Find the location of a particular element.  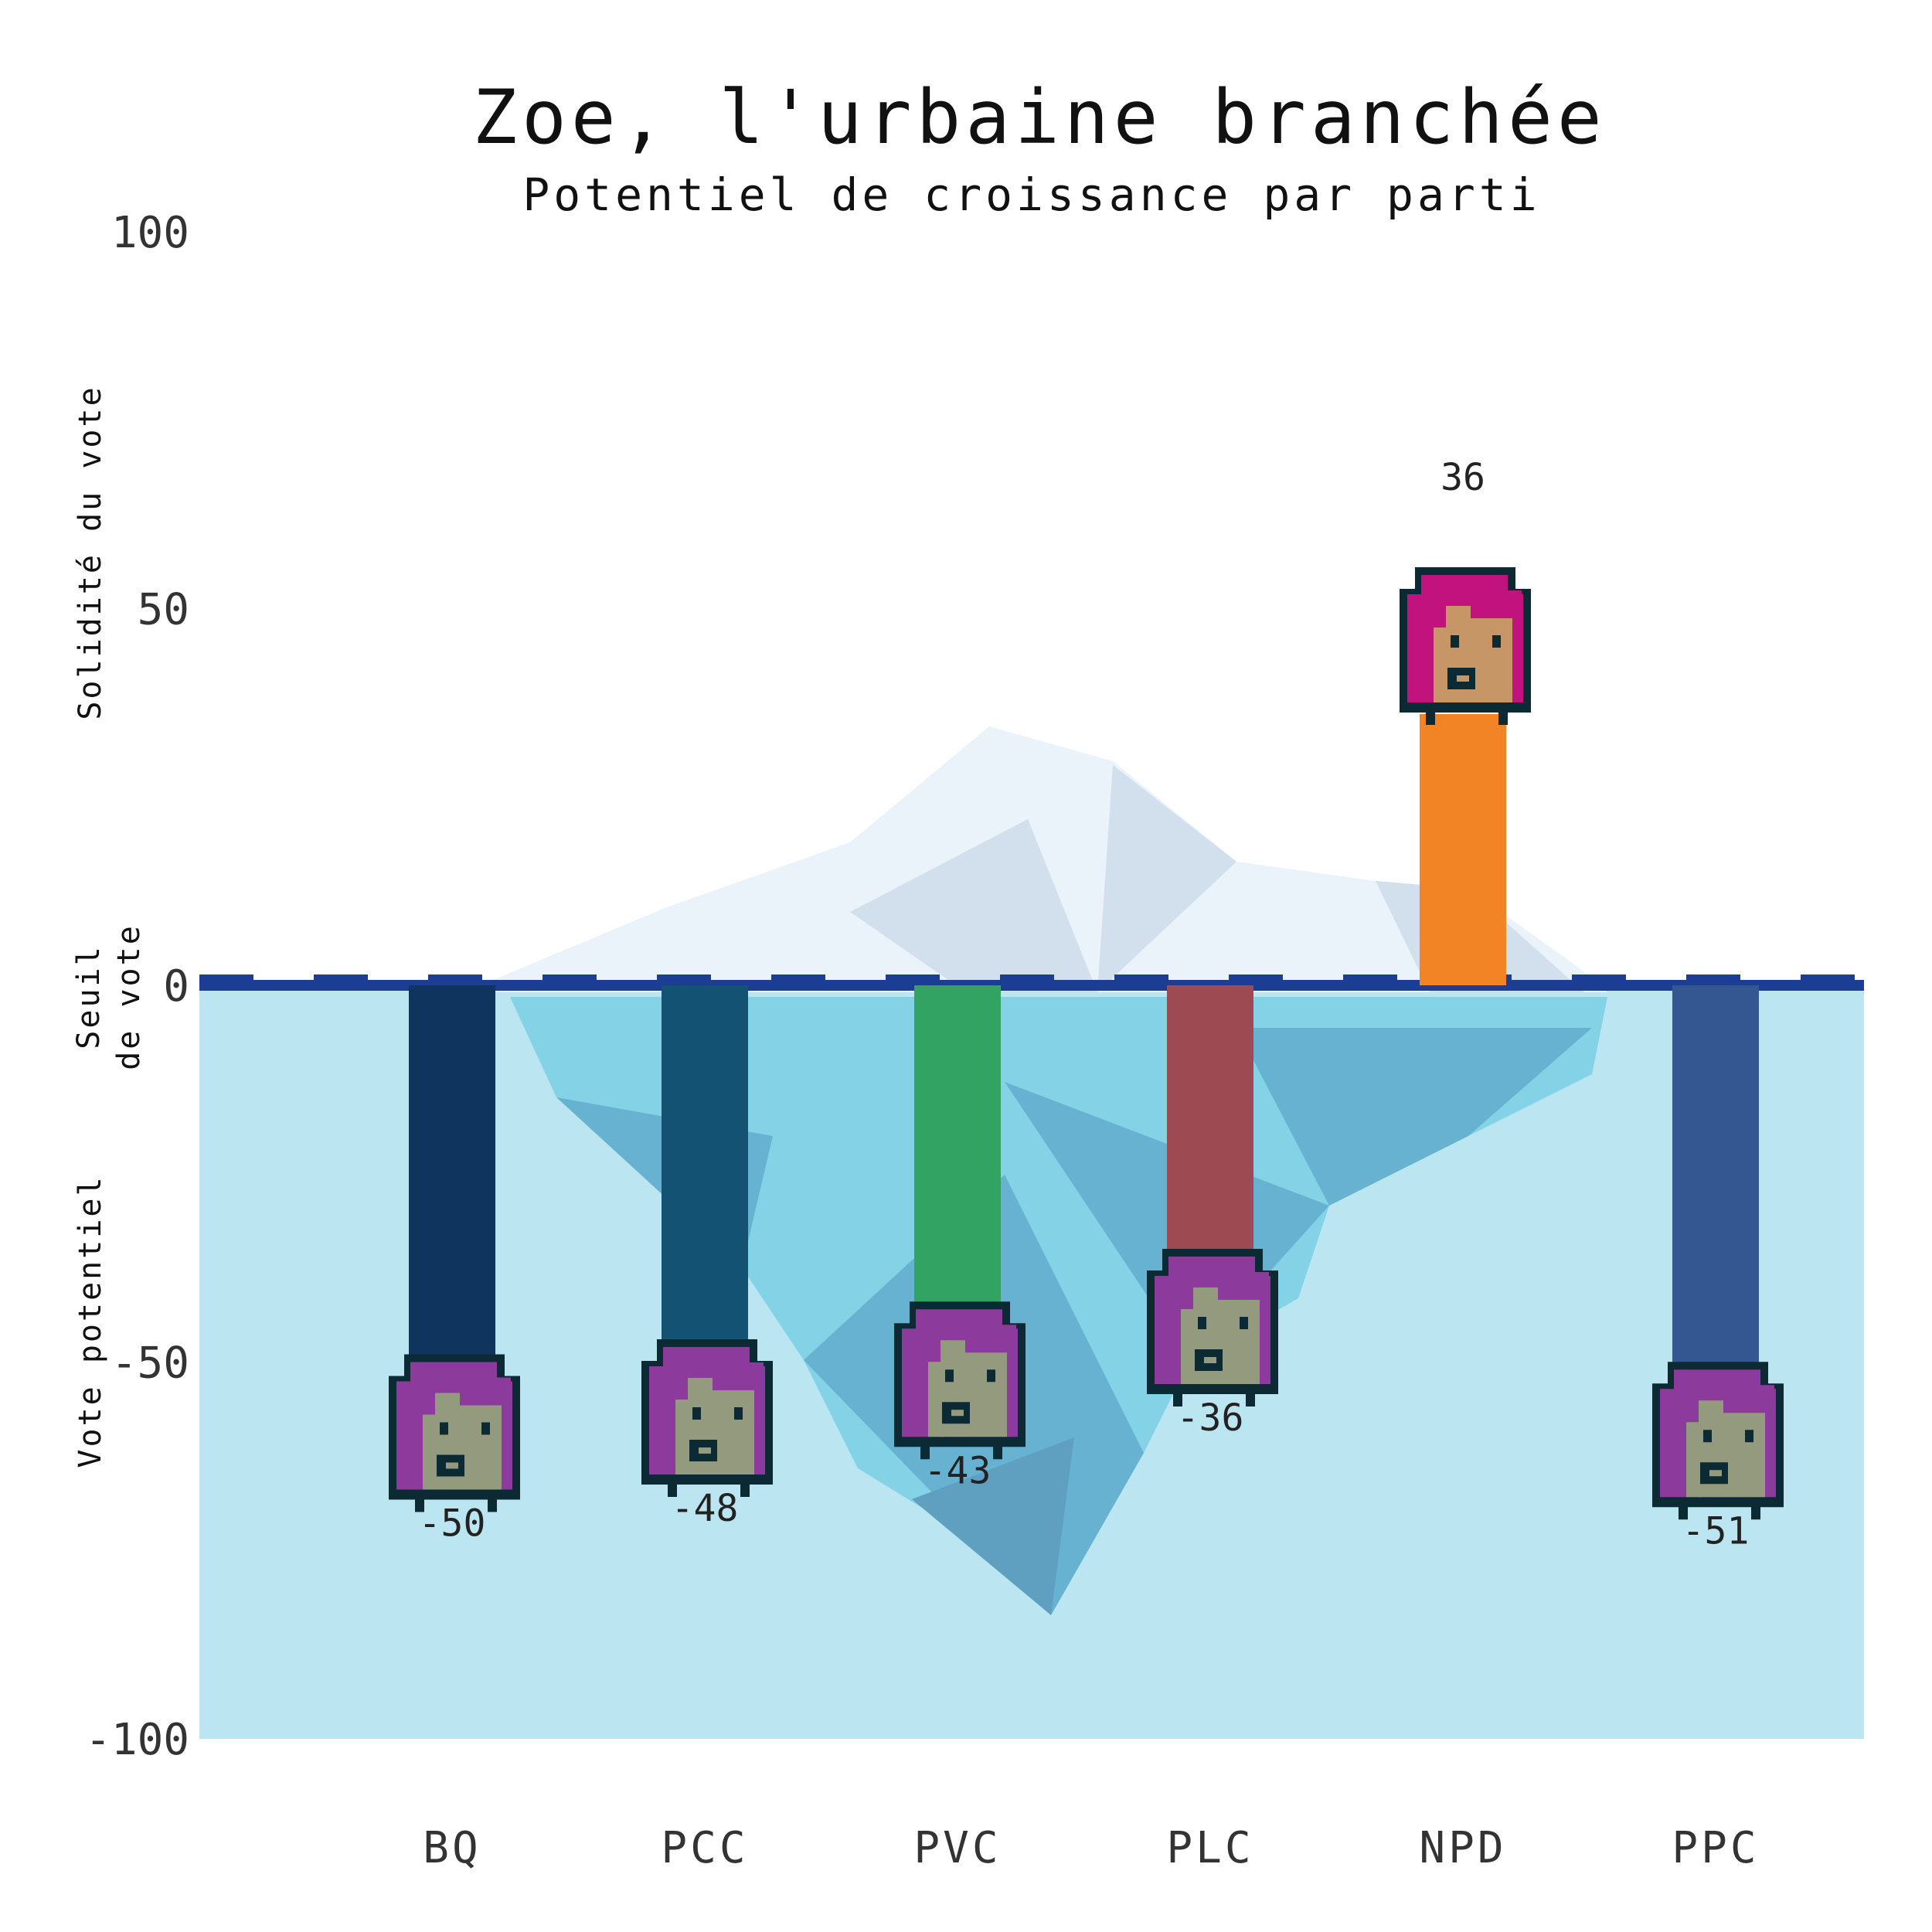

bar-pvc is located at coordinates (957, 1148).